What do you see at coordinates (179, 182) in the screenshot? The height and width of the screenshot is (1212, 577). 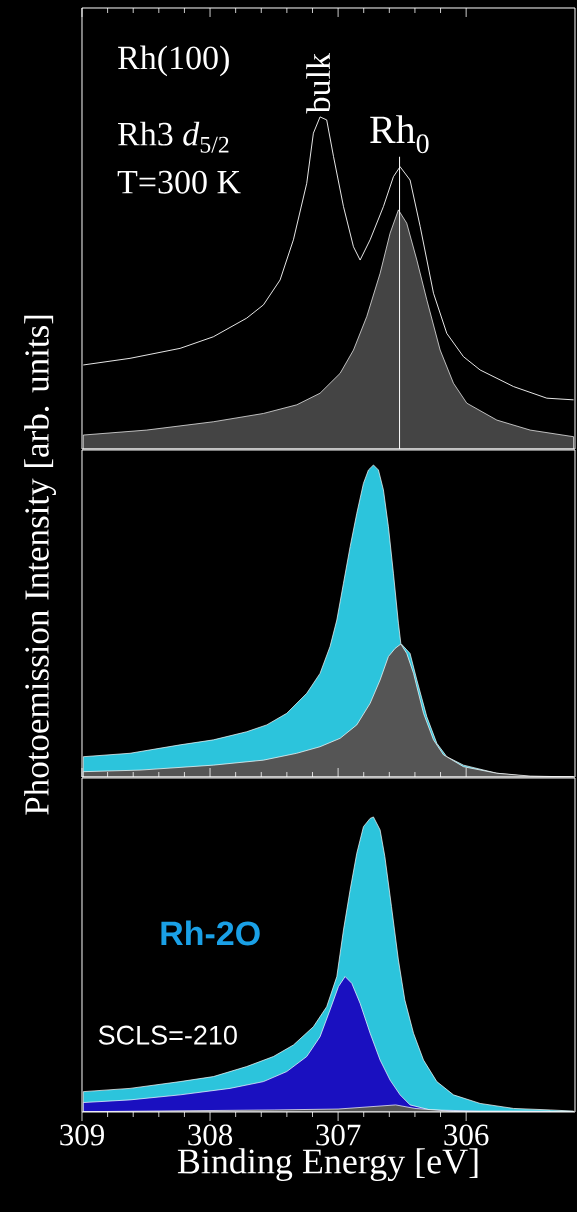 I see `annotation: T=300 K` at bounding box center [179, 182].